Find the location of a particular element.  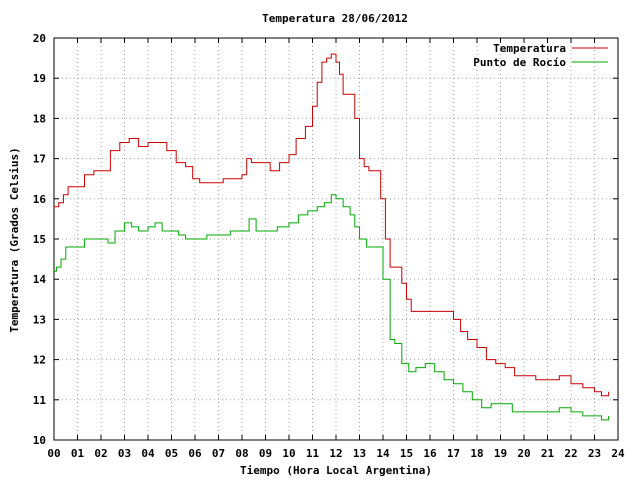

x-axis-label: Tiempo (Hora Local Argentina) is located at coordinates (336, 470).